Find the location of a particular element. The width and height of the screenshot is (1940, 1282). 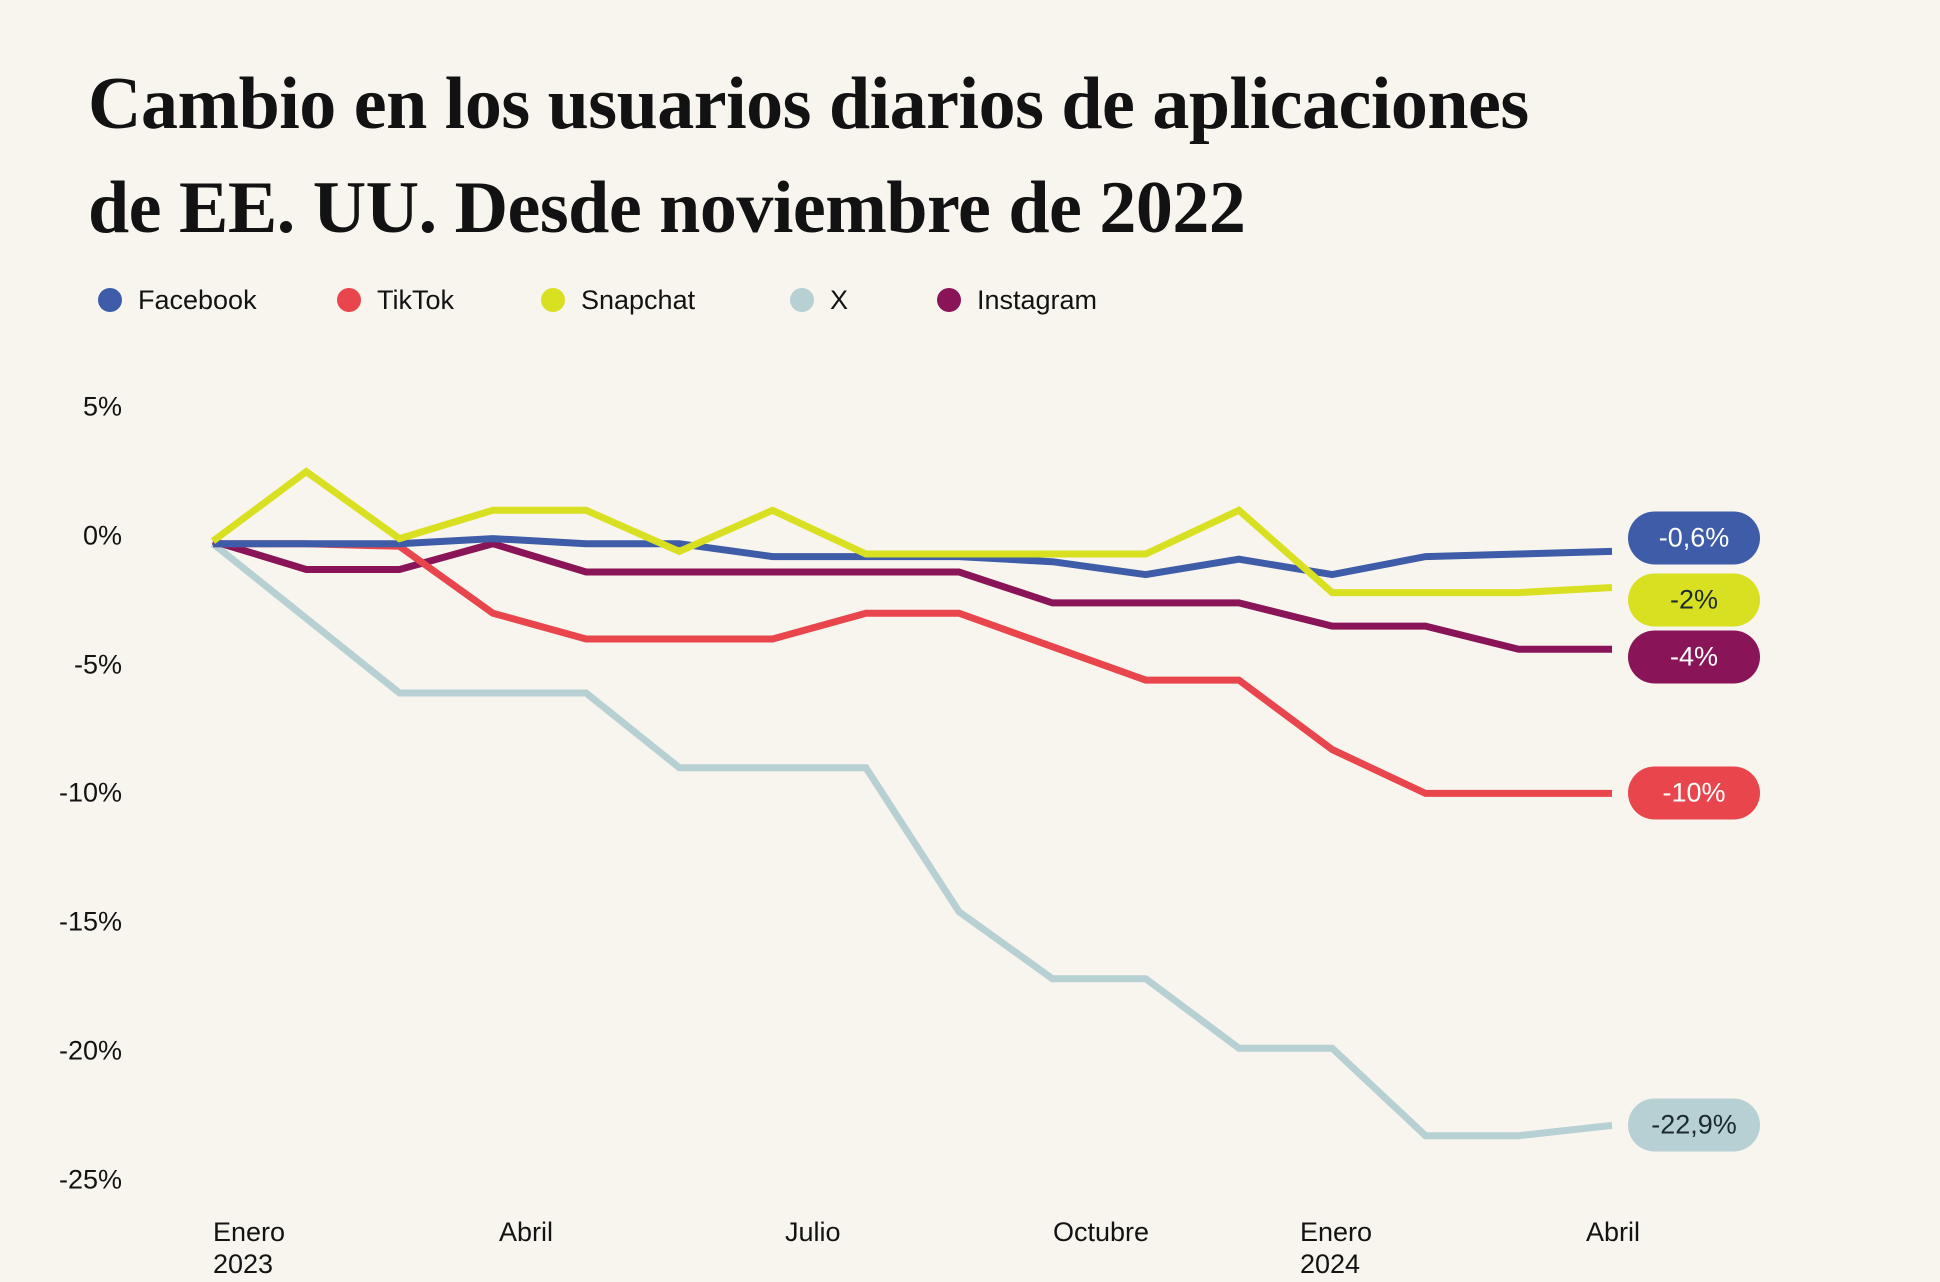

legend-label: Instagram is located at coordinates (1037, 299).